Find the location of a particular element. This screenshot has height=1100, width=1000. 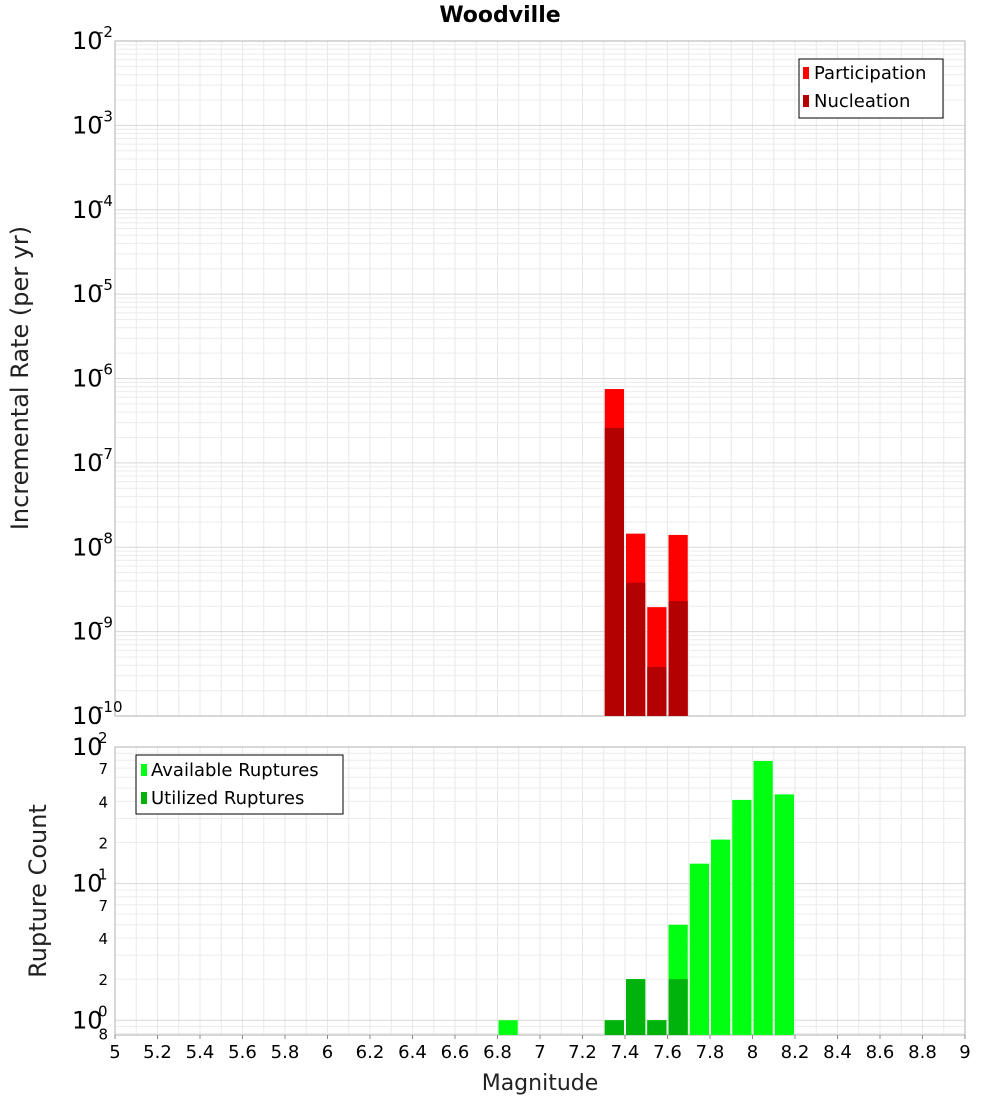

x-tick-label: 5.8 is located at coordinates (285, 1052).